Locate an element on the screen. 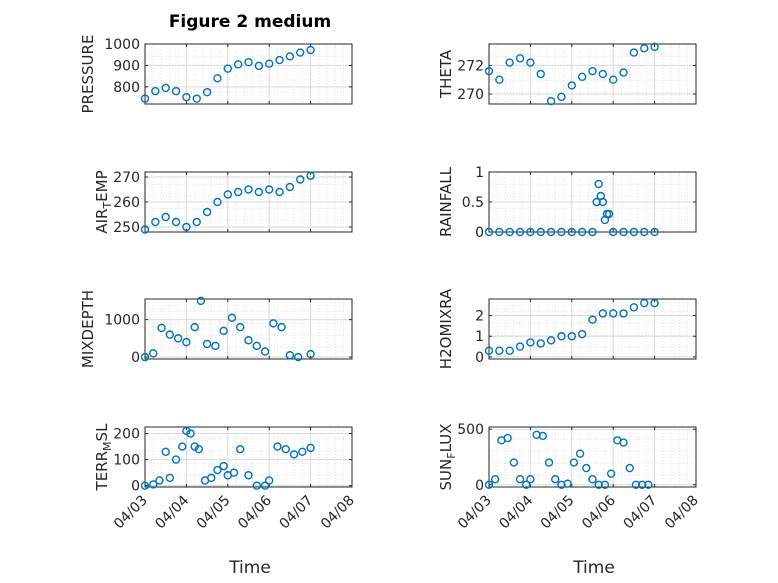 This screenshot has height=583, width=778. y-tick-label: 1000 is located at coordinates (122, 321).